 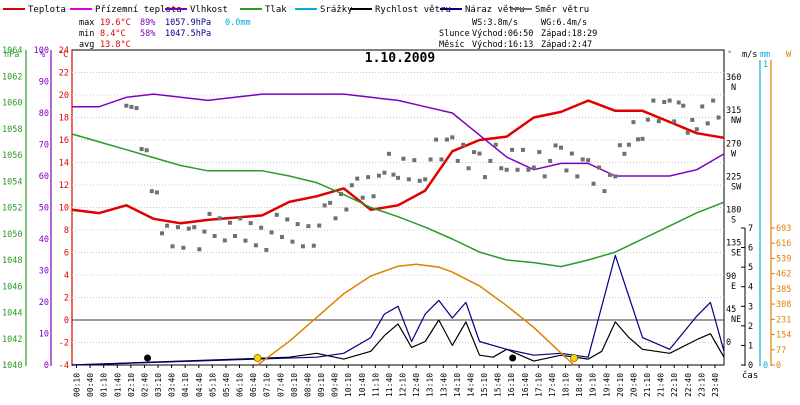 I want to click on direction-tick-label: 90, so click(x=731, y=277).